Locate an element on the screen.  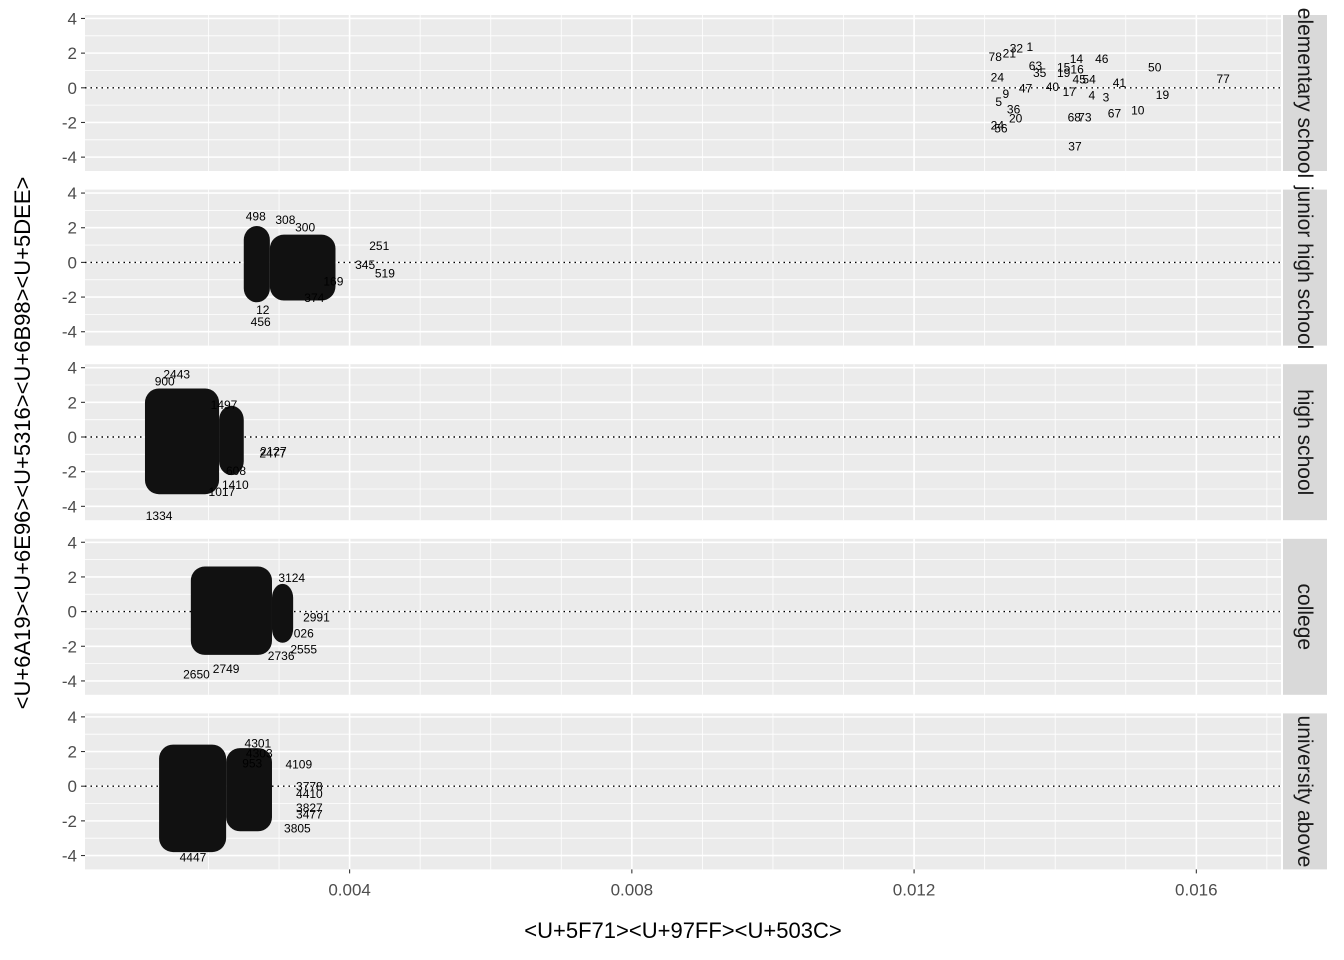
point-label: 3778 is located at coordinates (309, 787).